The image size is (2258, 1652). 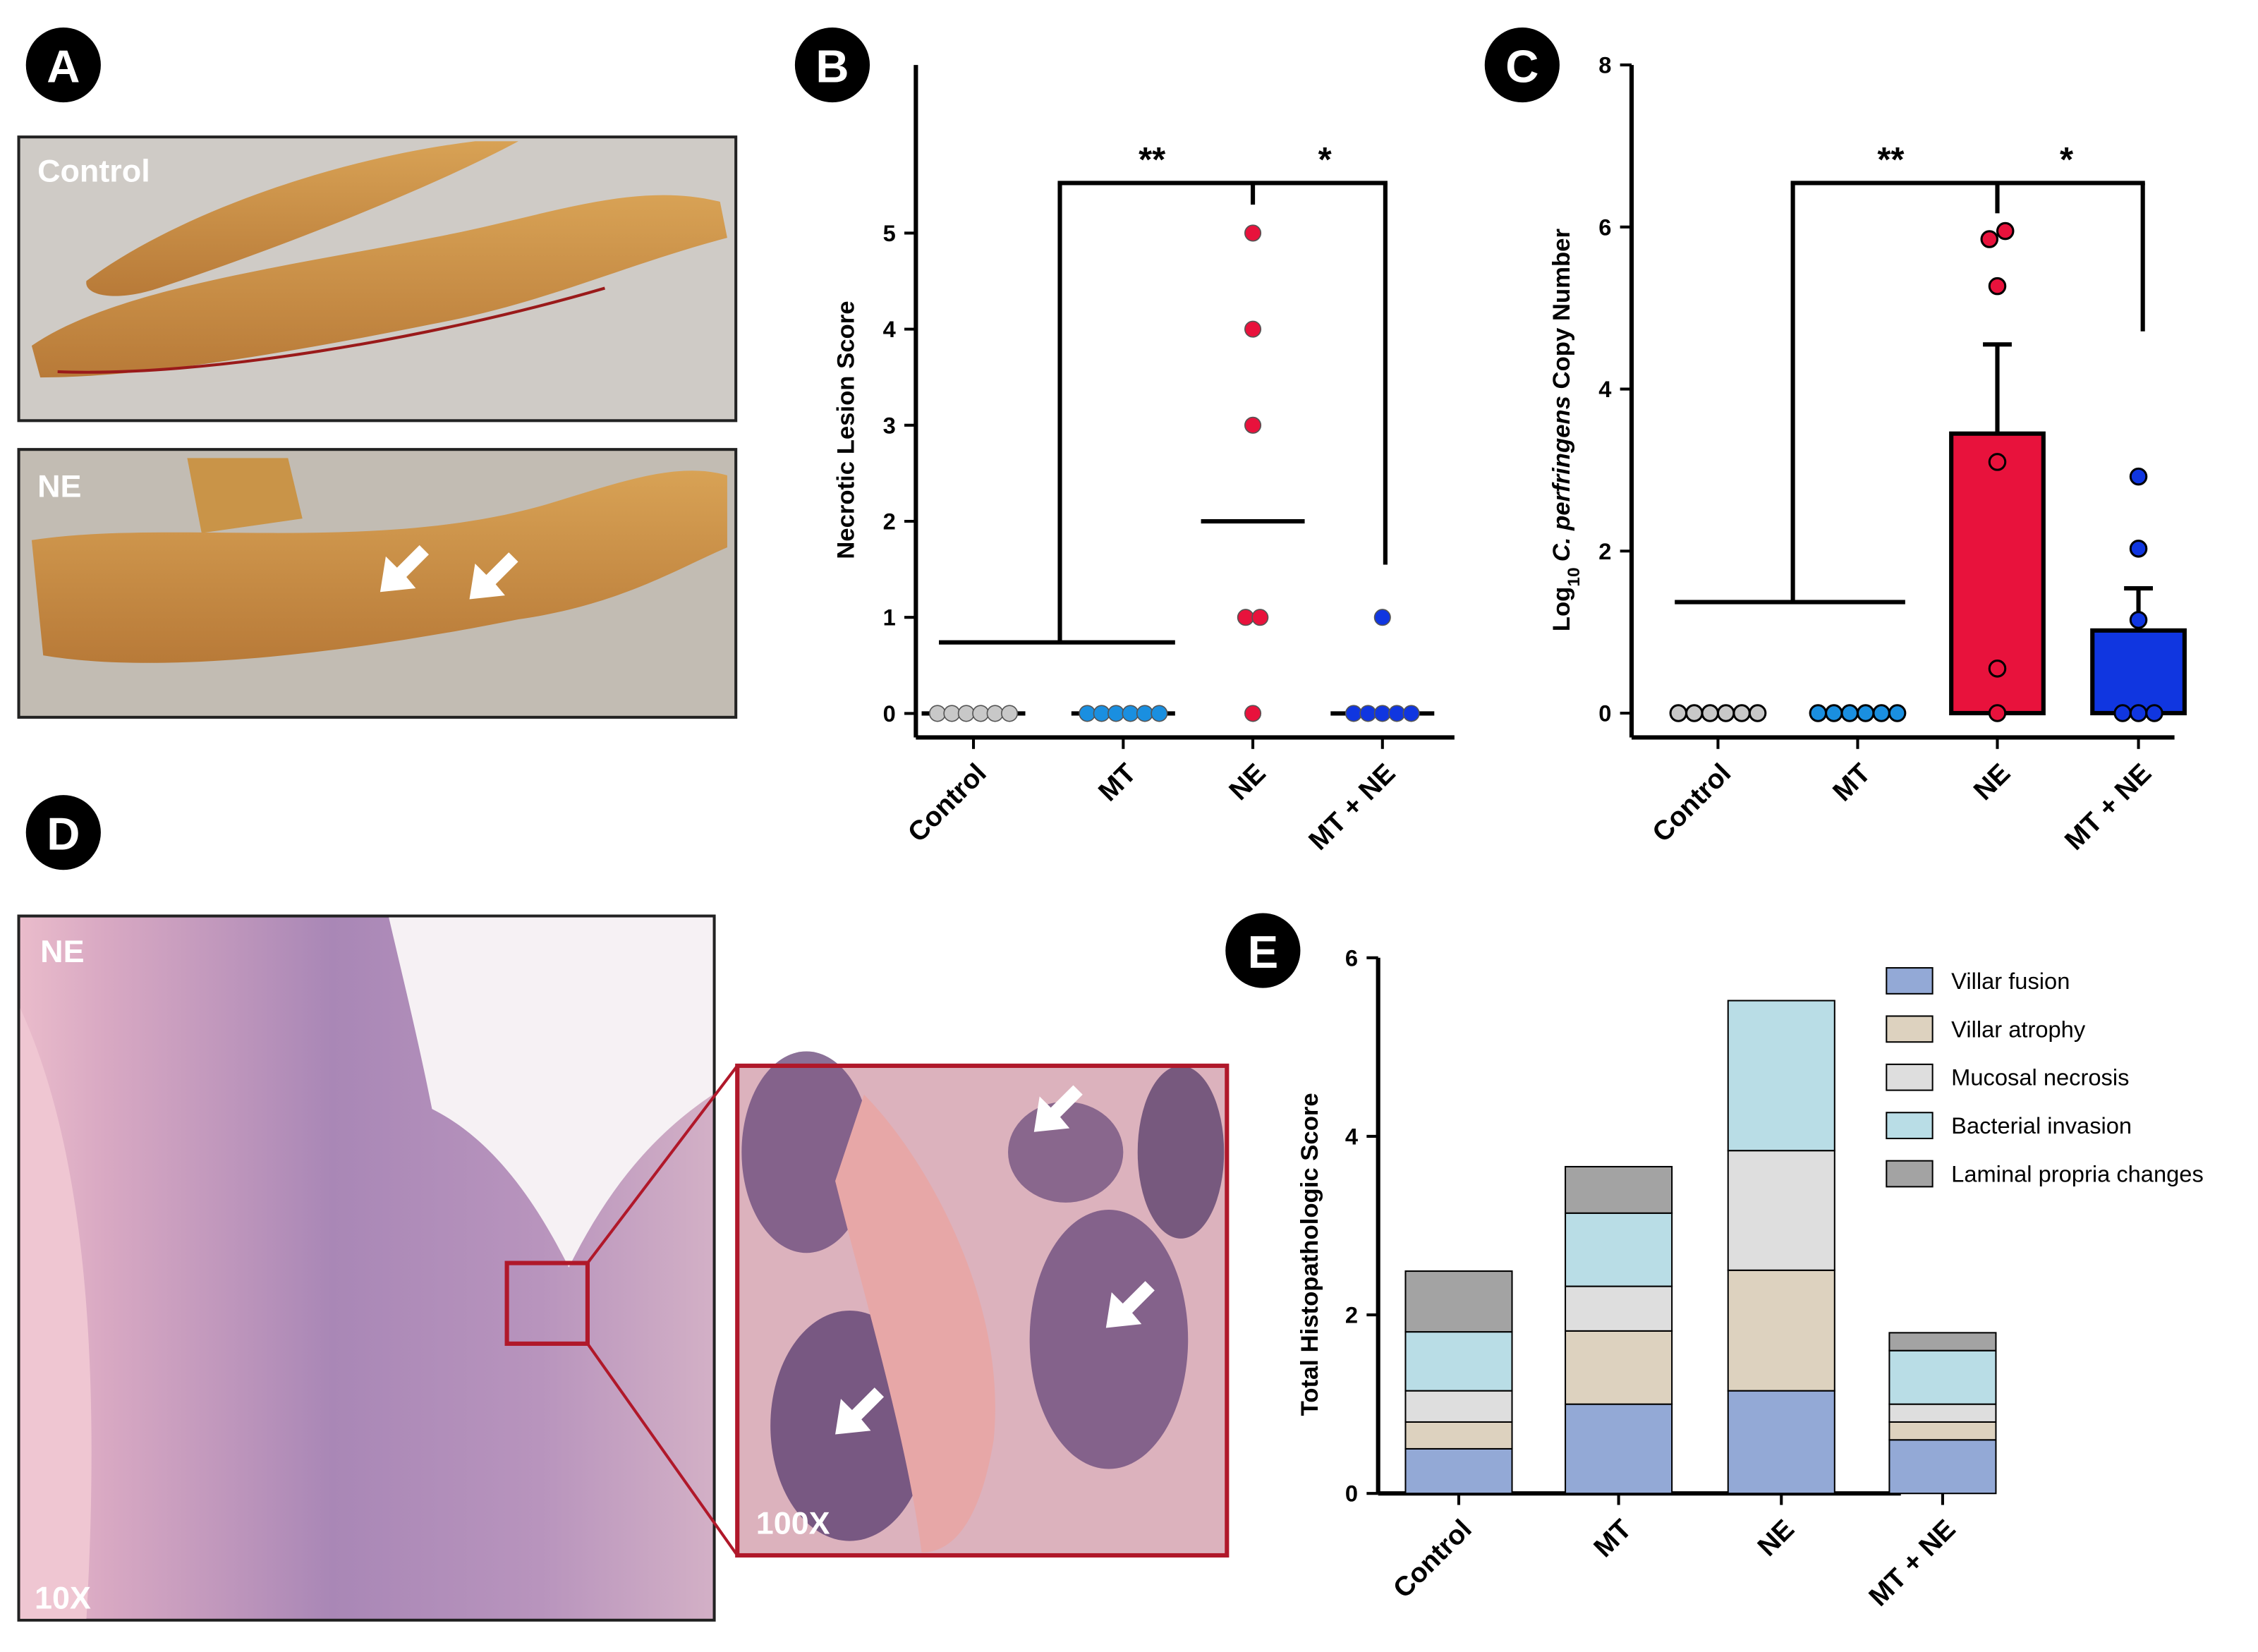 What do you see at coordinates (2040, 1078) in the screenshot?
I see `legend-label: Mucosal necrosis` at bounding box center [2040, 1078].